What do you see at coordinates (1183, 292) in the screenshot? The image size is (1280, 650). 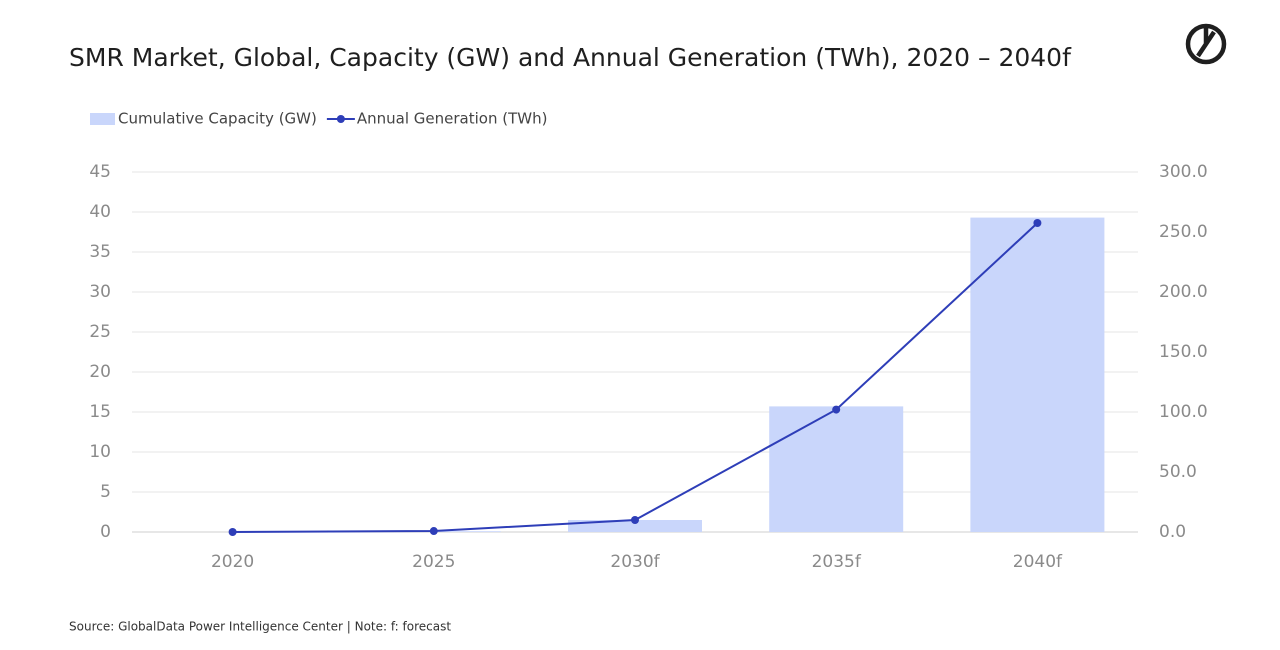 I see `y2-tick-label: 200.0` at bounding box center [1183, 292].